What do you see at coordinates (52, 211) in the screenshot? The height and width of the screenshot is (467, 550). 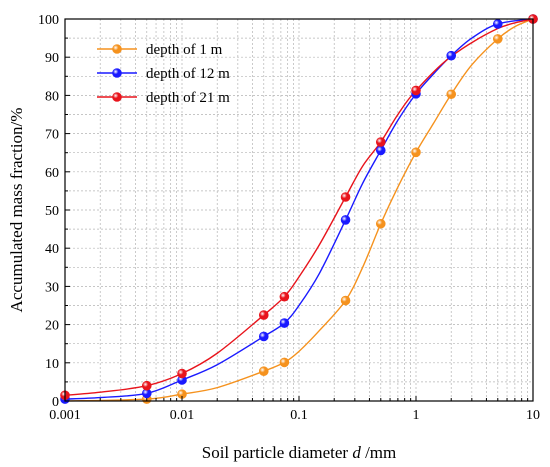 I see `y-tick-label: 50` at bounding box center [52, 211].